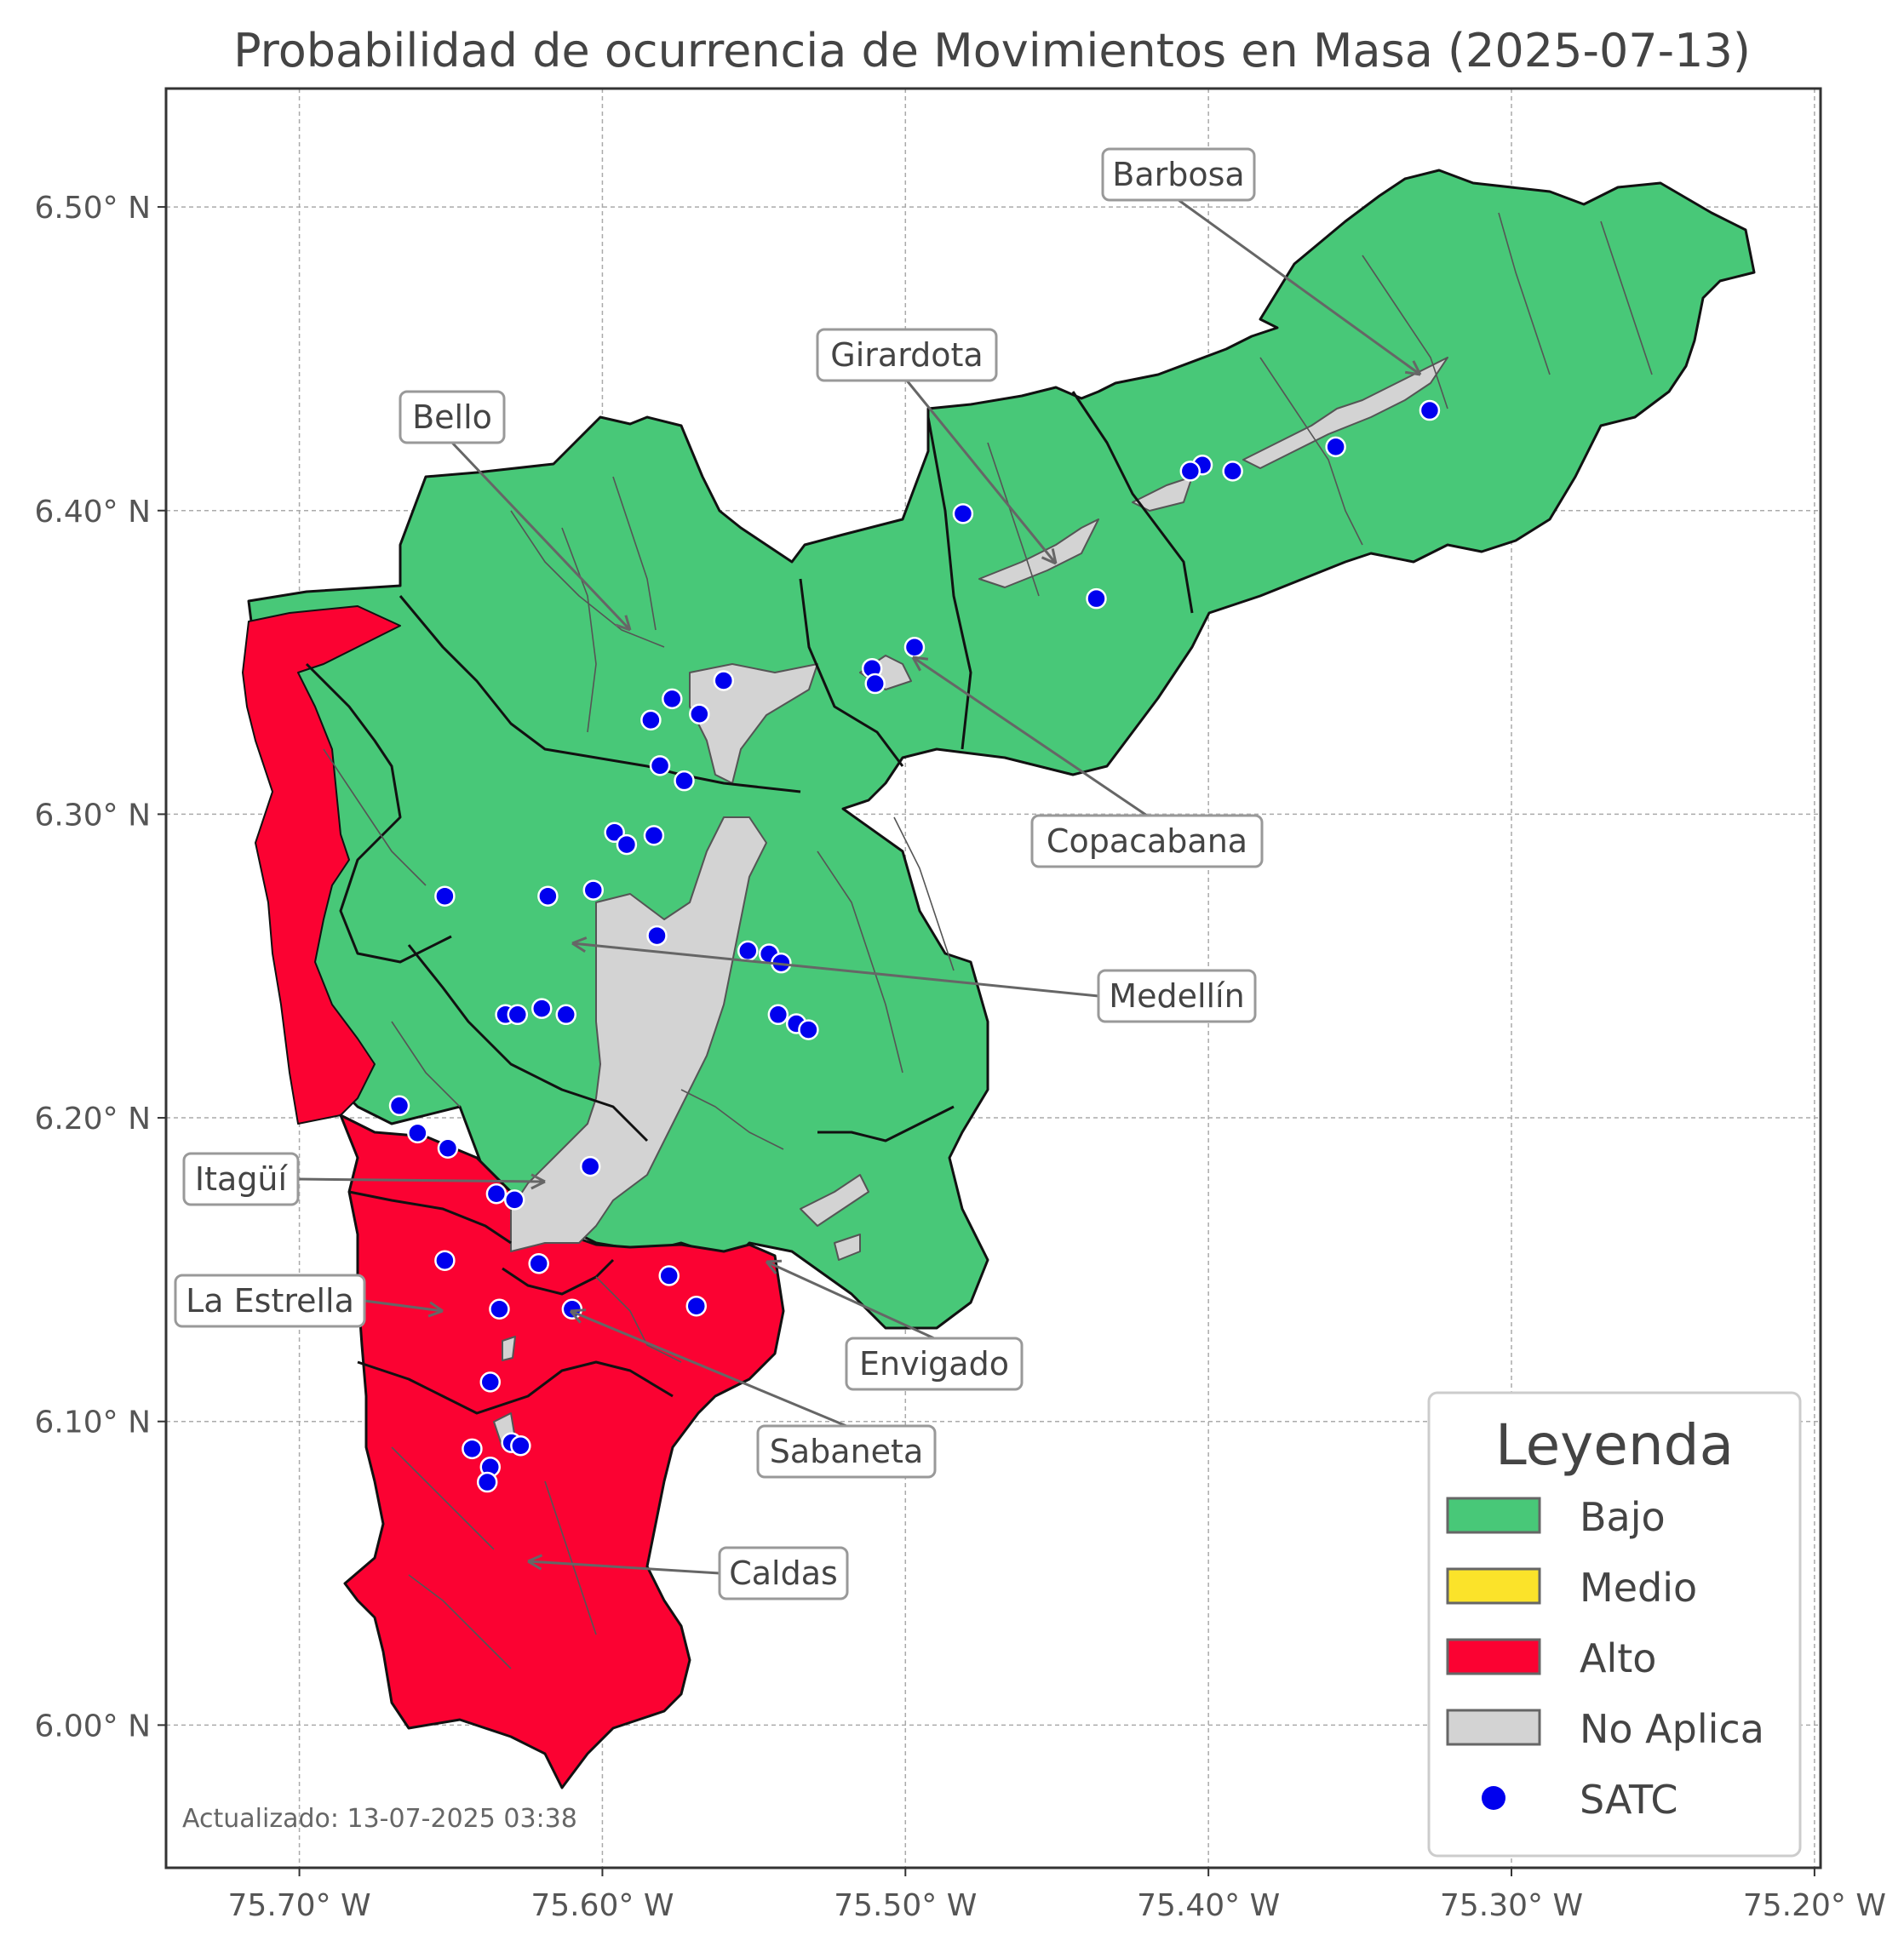 This screenshot has height=1941, width=1904. What do you see at coordinates (322, 865) in the screenshot?
I see `region-alto-west` at bounding box center [322, 865].